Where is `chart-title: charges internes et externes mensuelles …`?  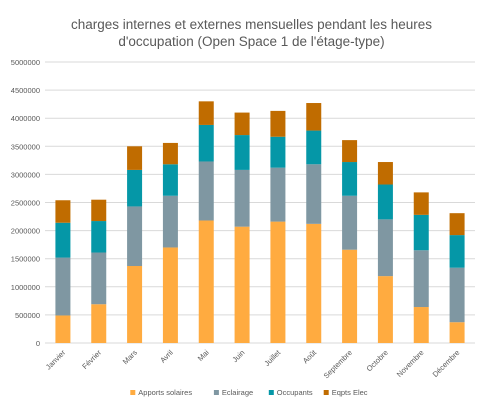
chart-title: charges internes et externes mensuelles … is located at coordinates (251, 33).